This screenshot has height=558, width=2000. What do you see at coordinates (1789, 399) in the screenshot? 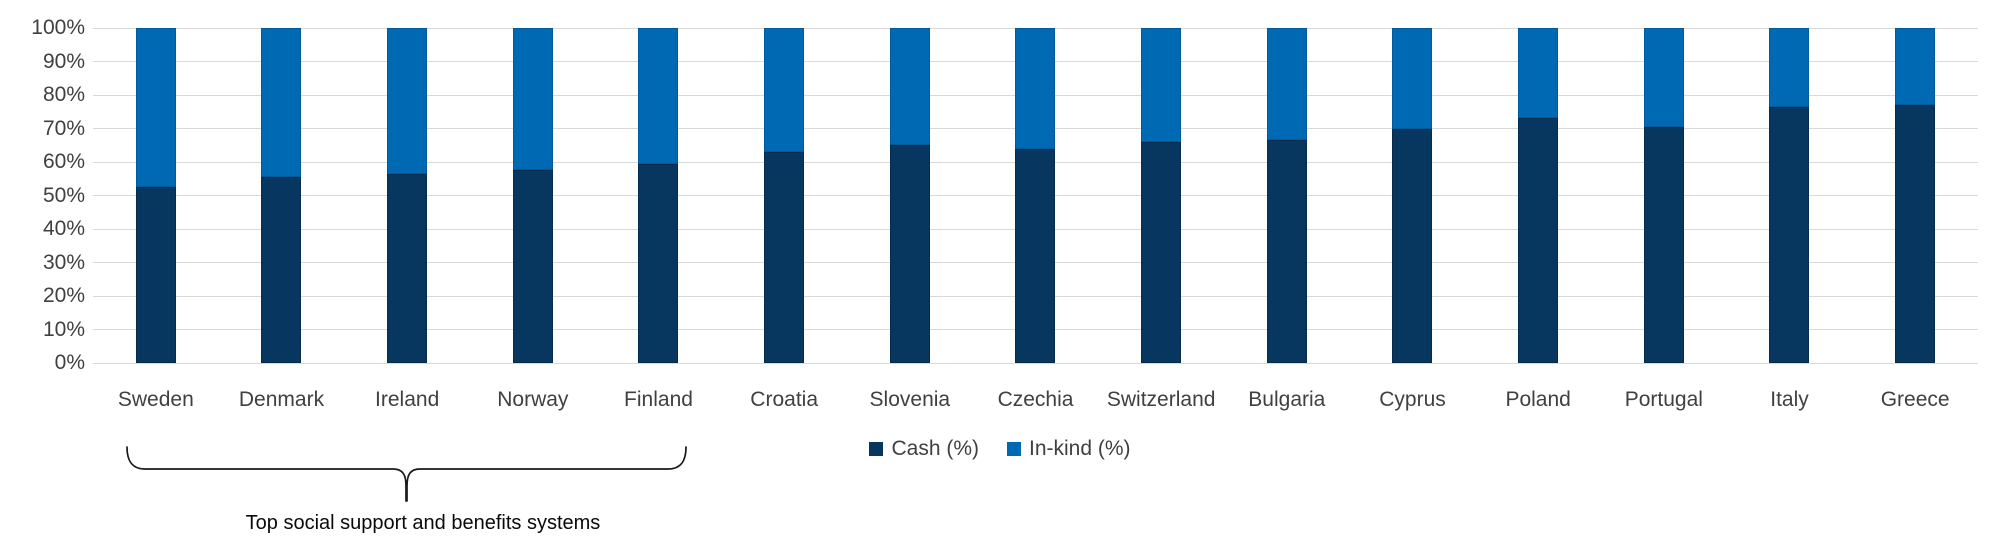
I see `x-axis-label: Italy` at bounding box center [1789, 399].